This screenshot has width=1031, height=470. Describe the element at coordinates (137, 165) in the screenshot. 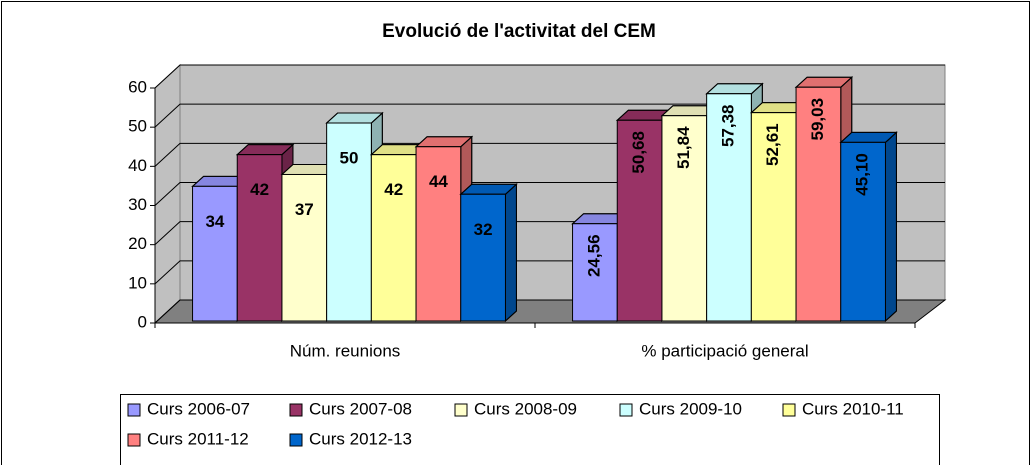

I see `y-tick-label: 40` at that location.